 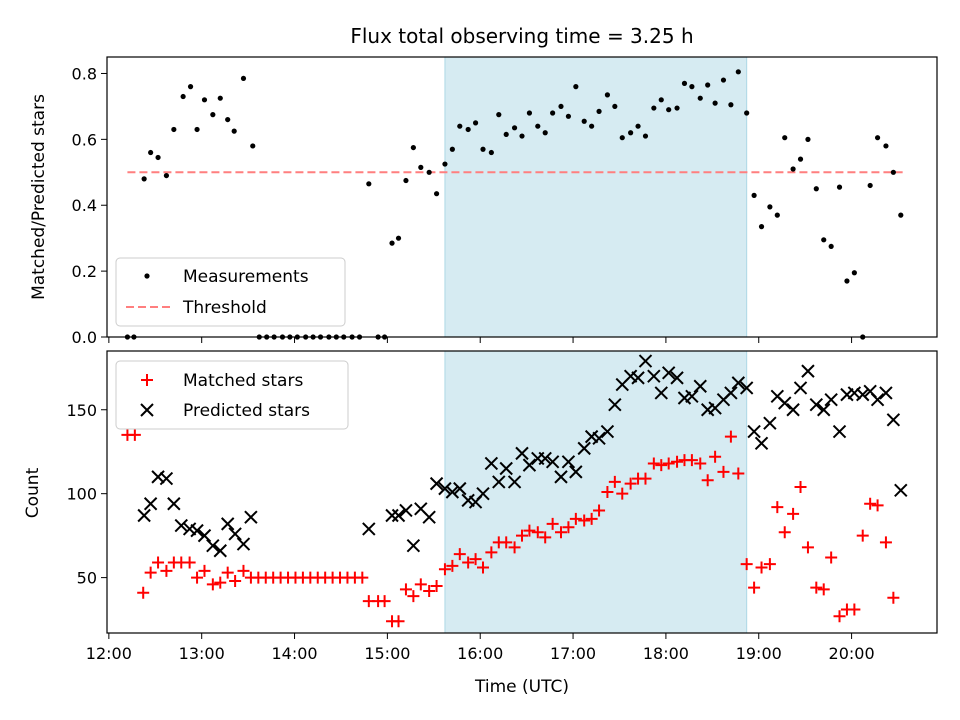 What do you see at coordinates (109, 653) in the screenshot?
I see `x-tick-label: 12:00` at bounding box center [109, 653].